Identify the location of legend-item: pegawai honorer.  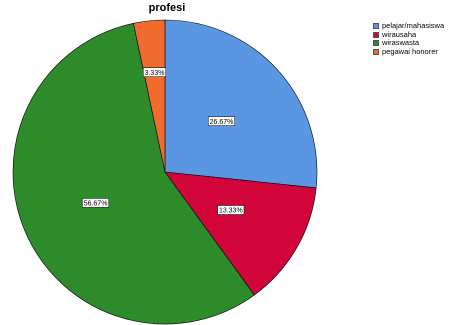
(408, 51).